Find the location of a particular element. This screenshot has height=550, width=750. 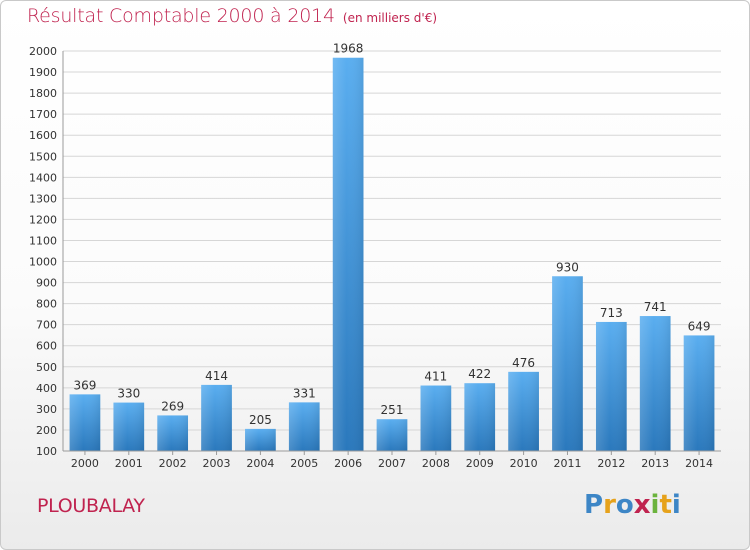

data-label: 414 is located at coordinates (216, 376).